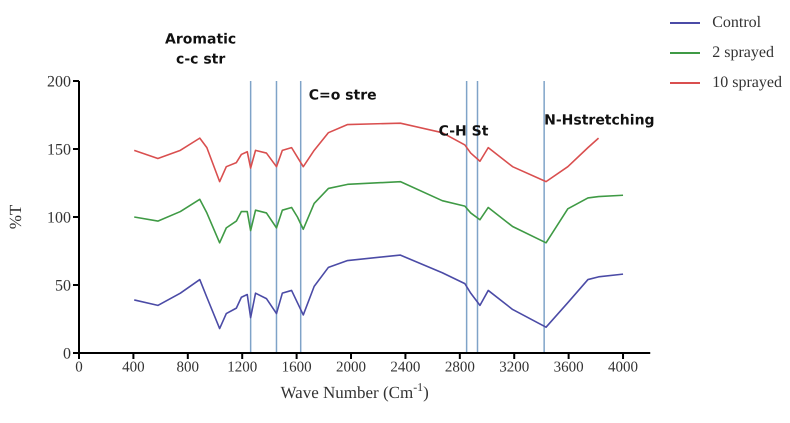 The width and height of the screenshot is (790, 423). Describe the element at coordinates (188, 368) in the screenshot. I see `x-tick-label: 800` at that location.